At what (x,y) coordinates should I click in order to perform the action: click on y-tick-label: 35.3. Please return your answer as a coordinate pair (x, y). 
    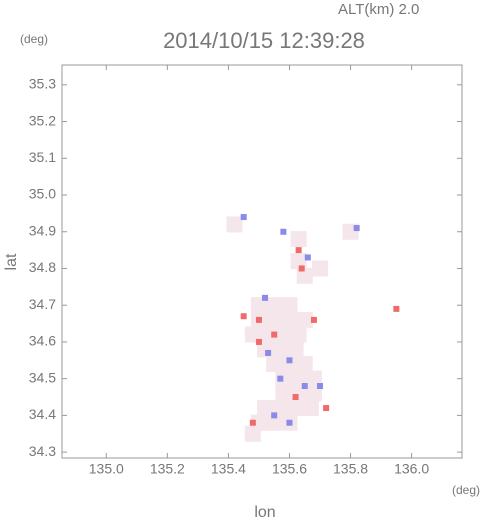
    Looking at the image, I should click on (42, 84).